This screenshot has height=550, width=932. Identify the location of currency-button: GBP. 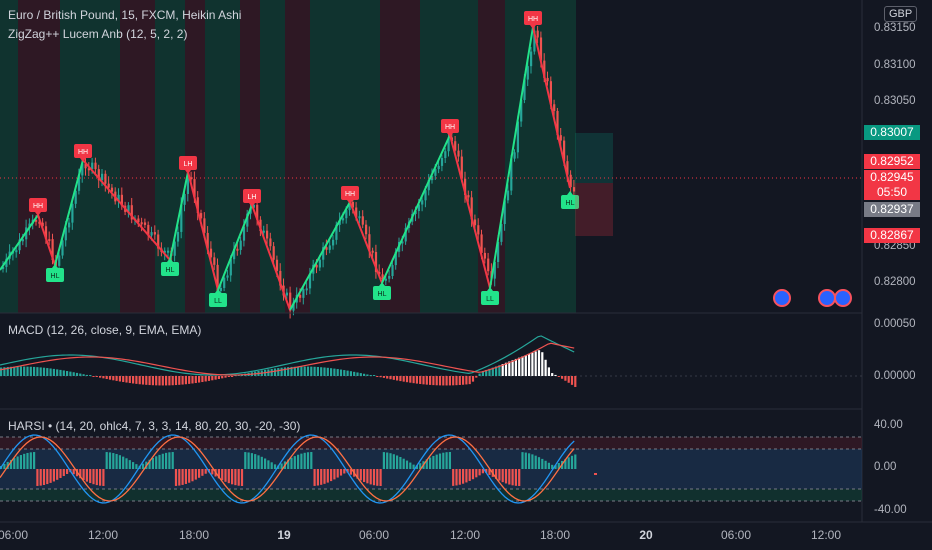
(901, 14).